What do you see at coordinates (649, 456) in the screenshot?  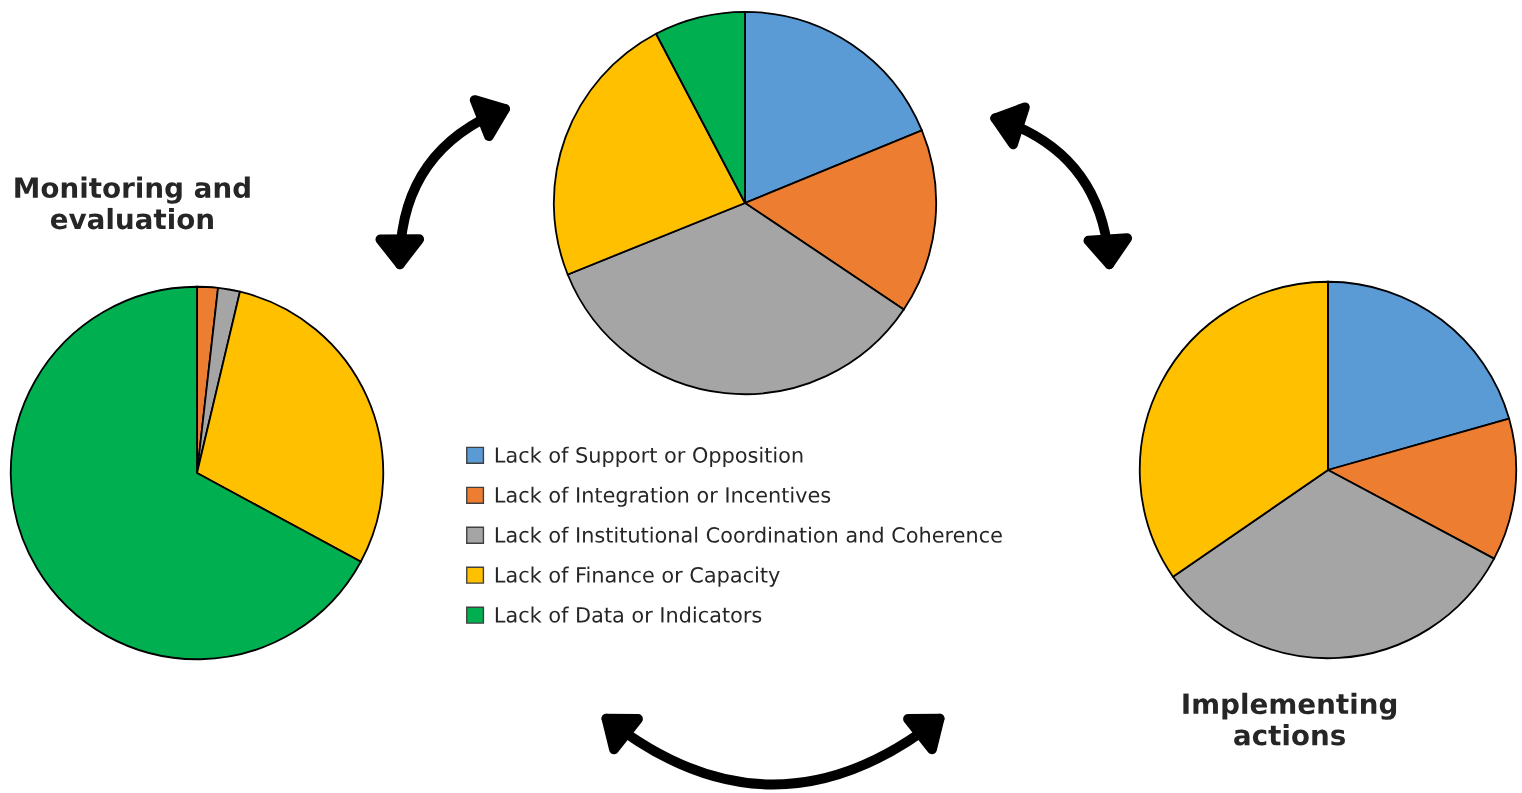 I see `legend-label: Lack of Support or Opposition` at bounding box center [649, 456].